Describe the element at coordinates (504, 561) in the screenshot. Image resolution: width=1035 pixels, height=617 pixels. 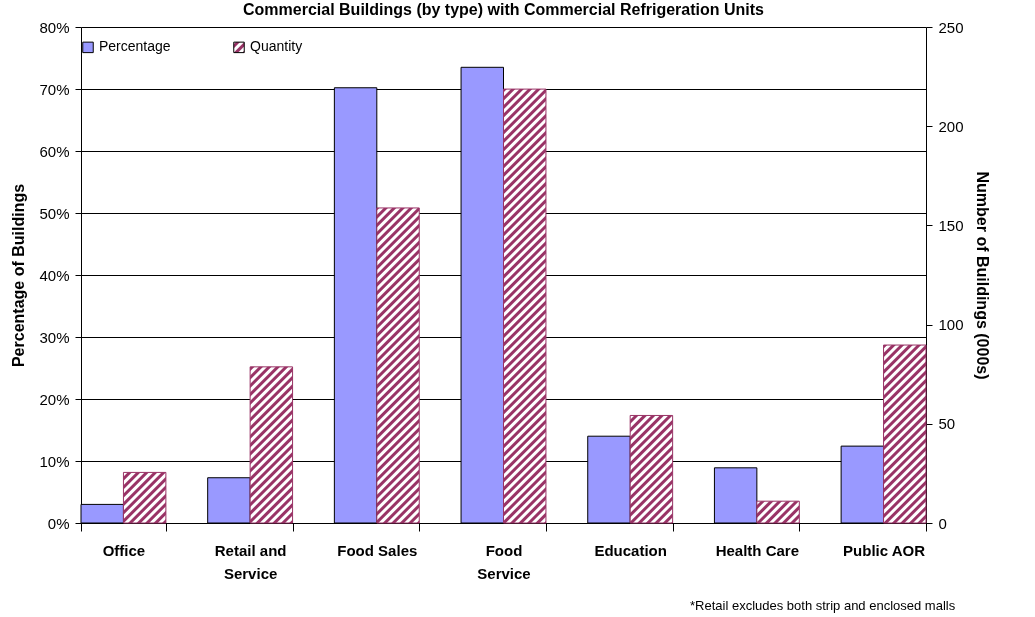
I see `x-tick-label: Food Service` at that location.